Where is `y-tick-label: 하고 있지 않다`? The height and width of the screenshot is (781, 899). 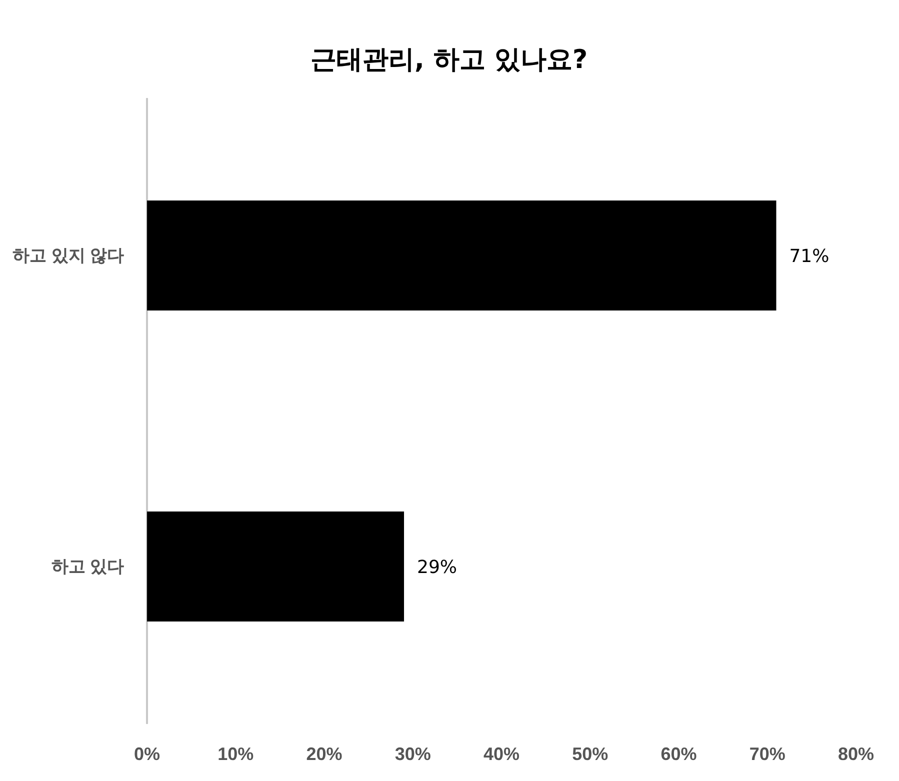 y-tick-label: 하고 있지 않다 is located at coordinates (68, 255).